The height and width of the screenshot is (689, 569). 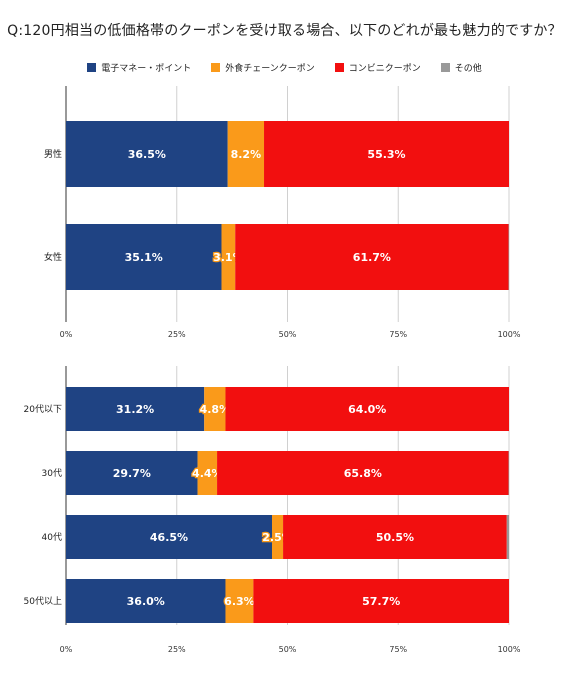 What do you see at coordinates (468, 69) in the screenshot?
I see `legend-label-other: その他` at bounding box center [468, 69].